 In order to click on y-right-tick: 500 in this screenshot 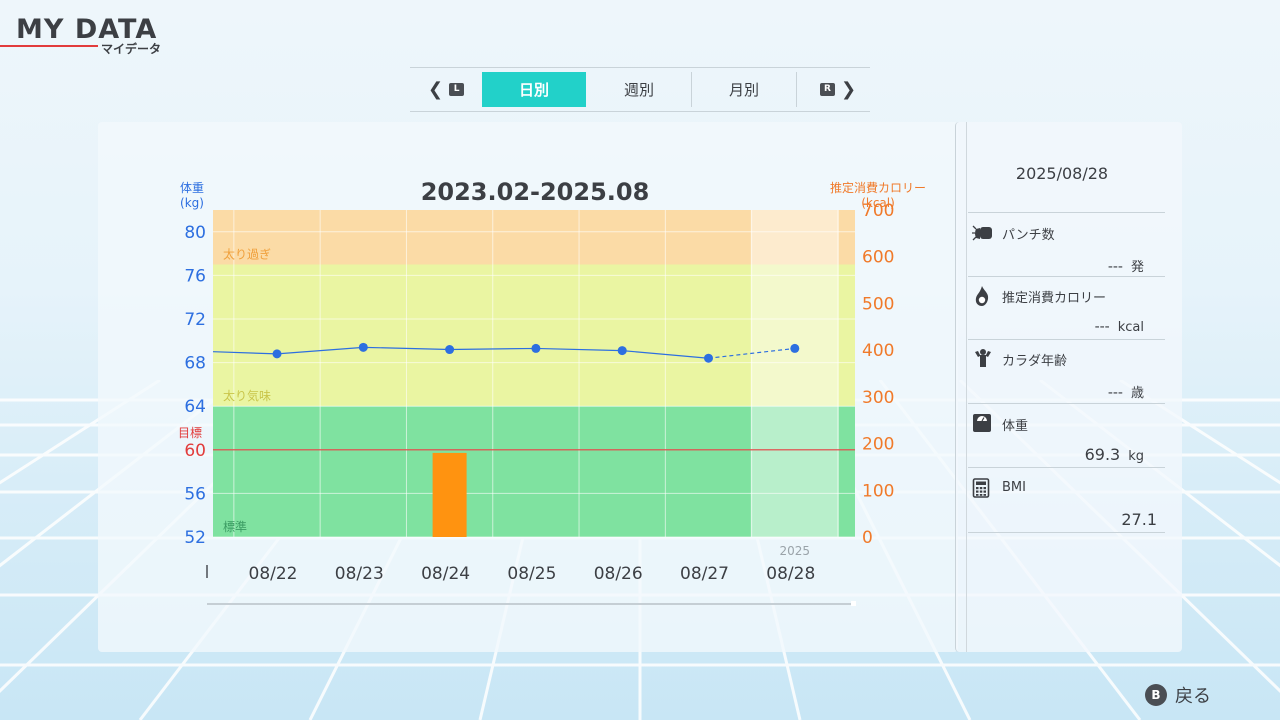, I will do `click(878, 304)`.